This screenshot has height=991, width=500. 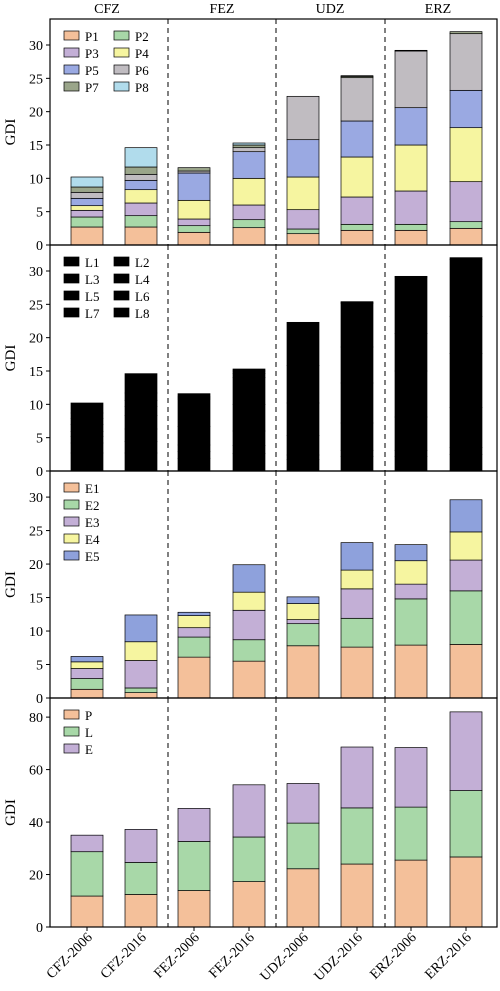 What do you see at coordinates (92, 53) in the screenshot?
I see `legend-label-p3: P3` at bounding box center [92, 53].